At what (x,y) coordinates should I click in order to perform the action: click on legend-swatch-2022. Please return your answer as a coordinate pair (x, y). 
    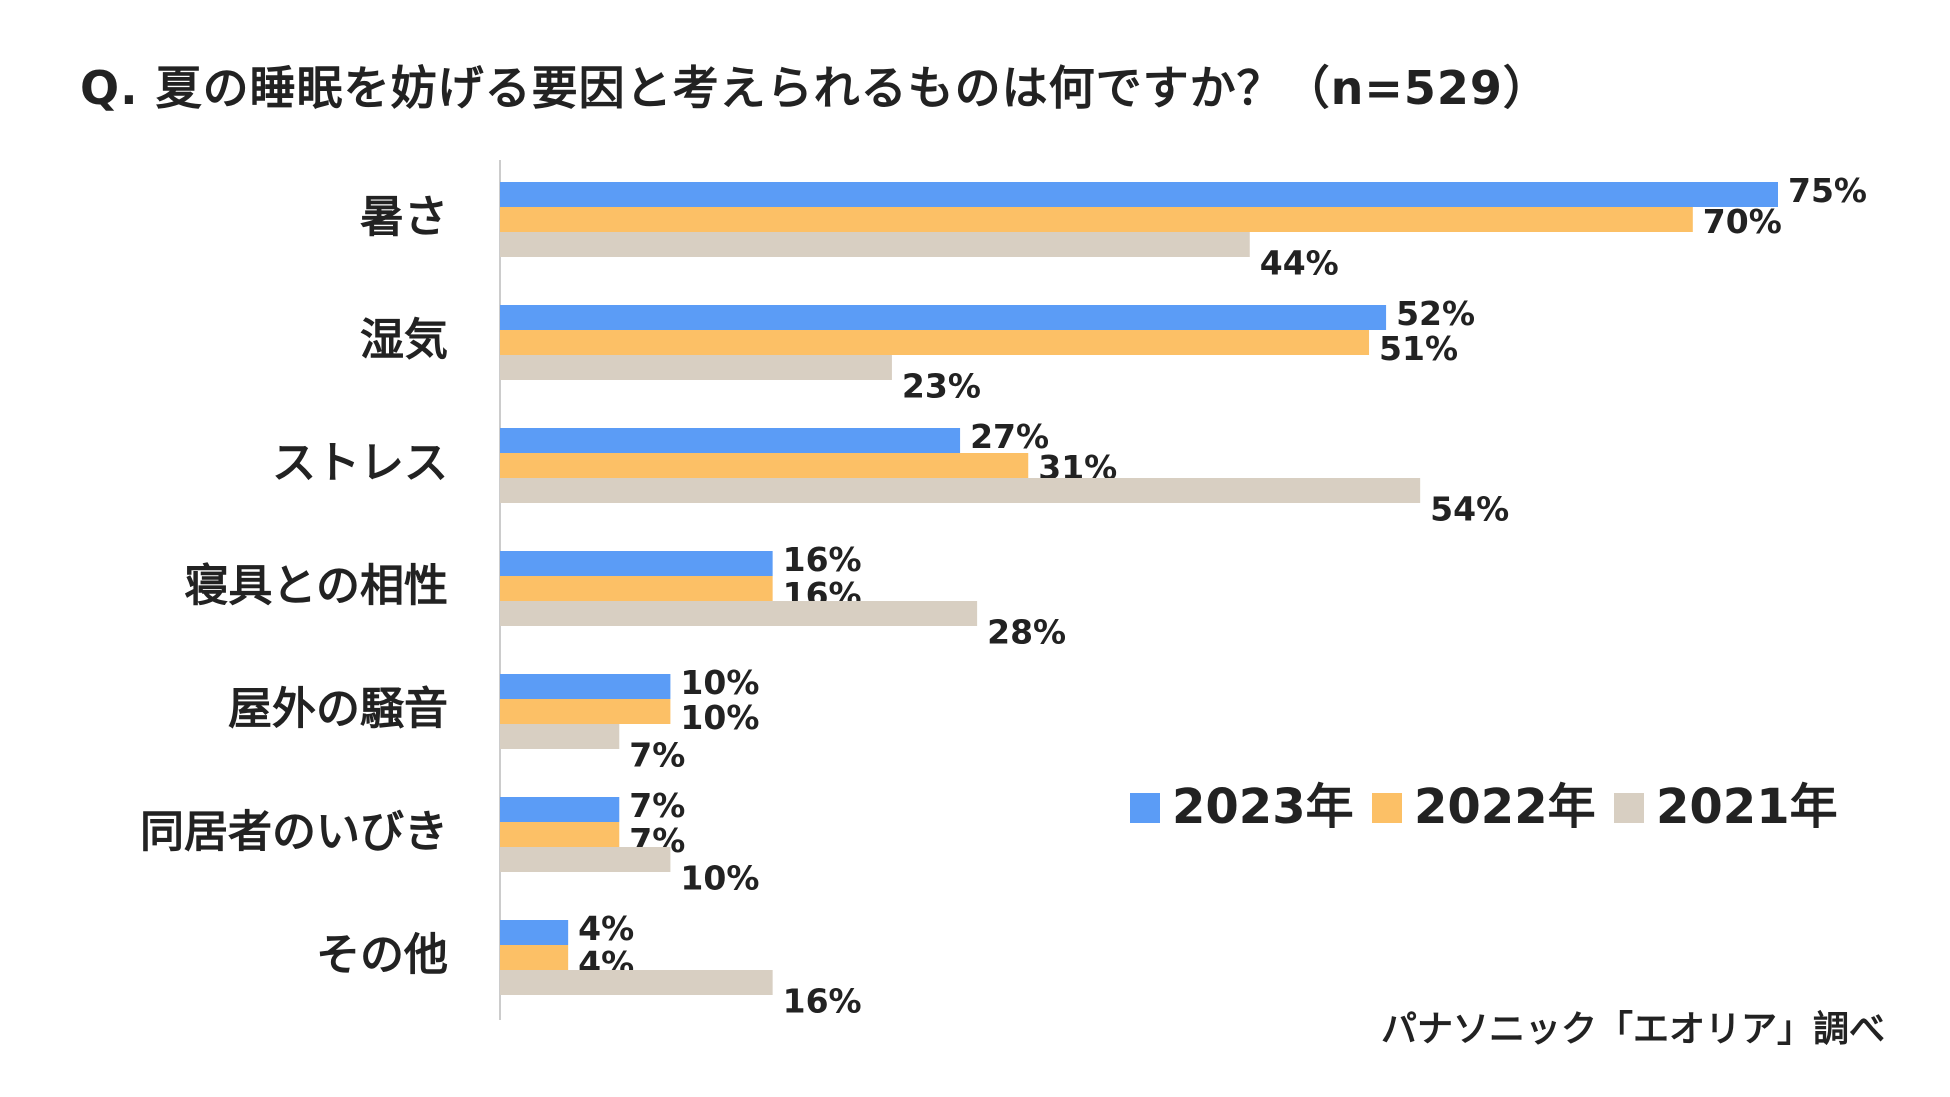
    Looking at the image, I should click on (1387, 808).